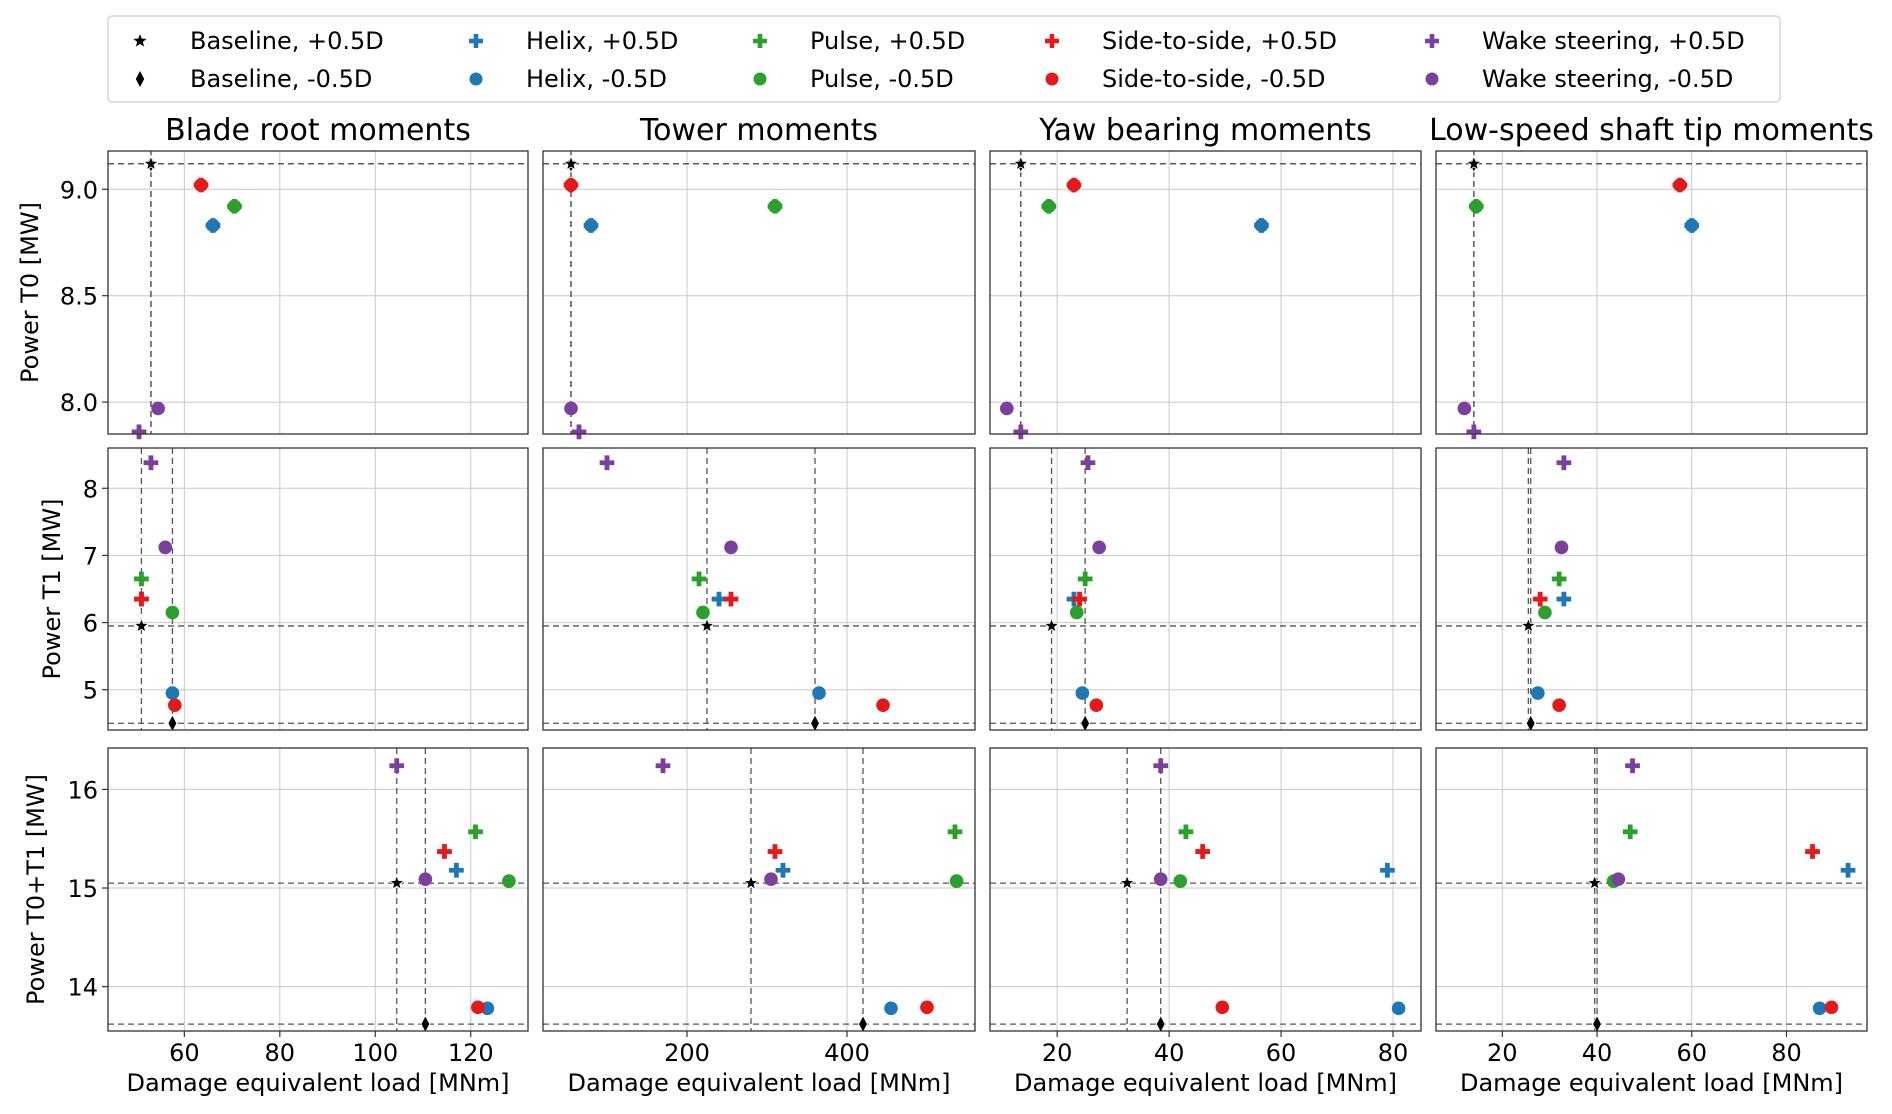  I want to click on y-tick-label: 7, so click(90, 556).